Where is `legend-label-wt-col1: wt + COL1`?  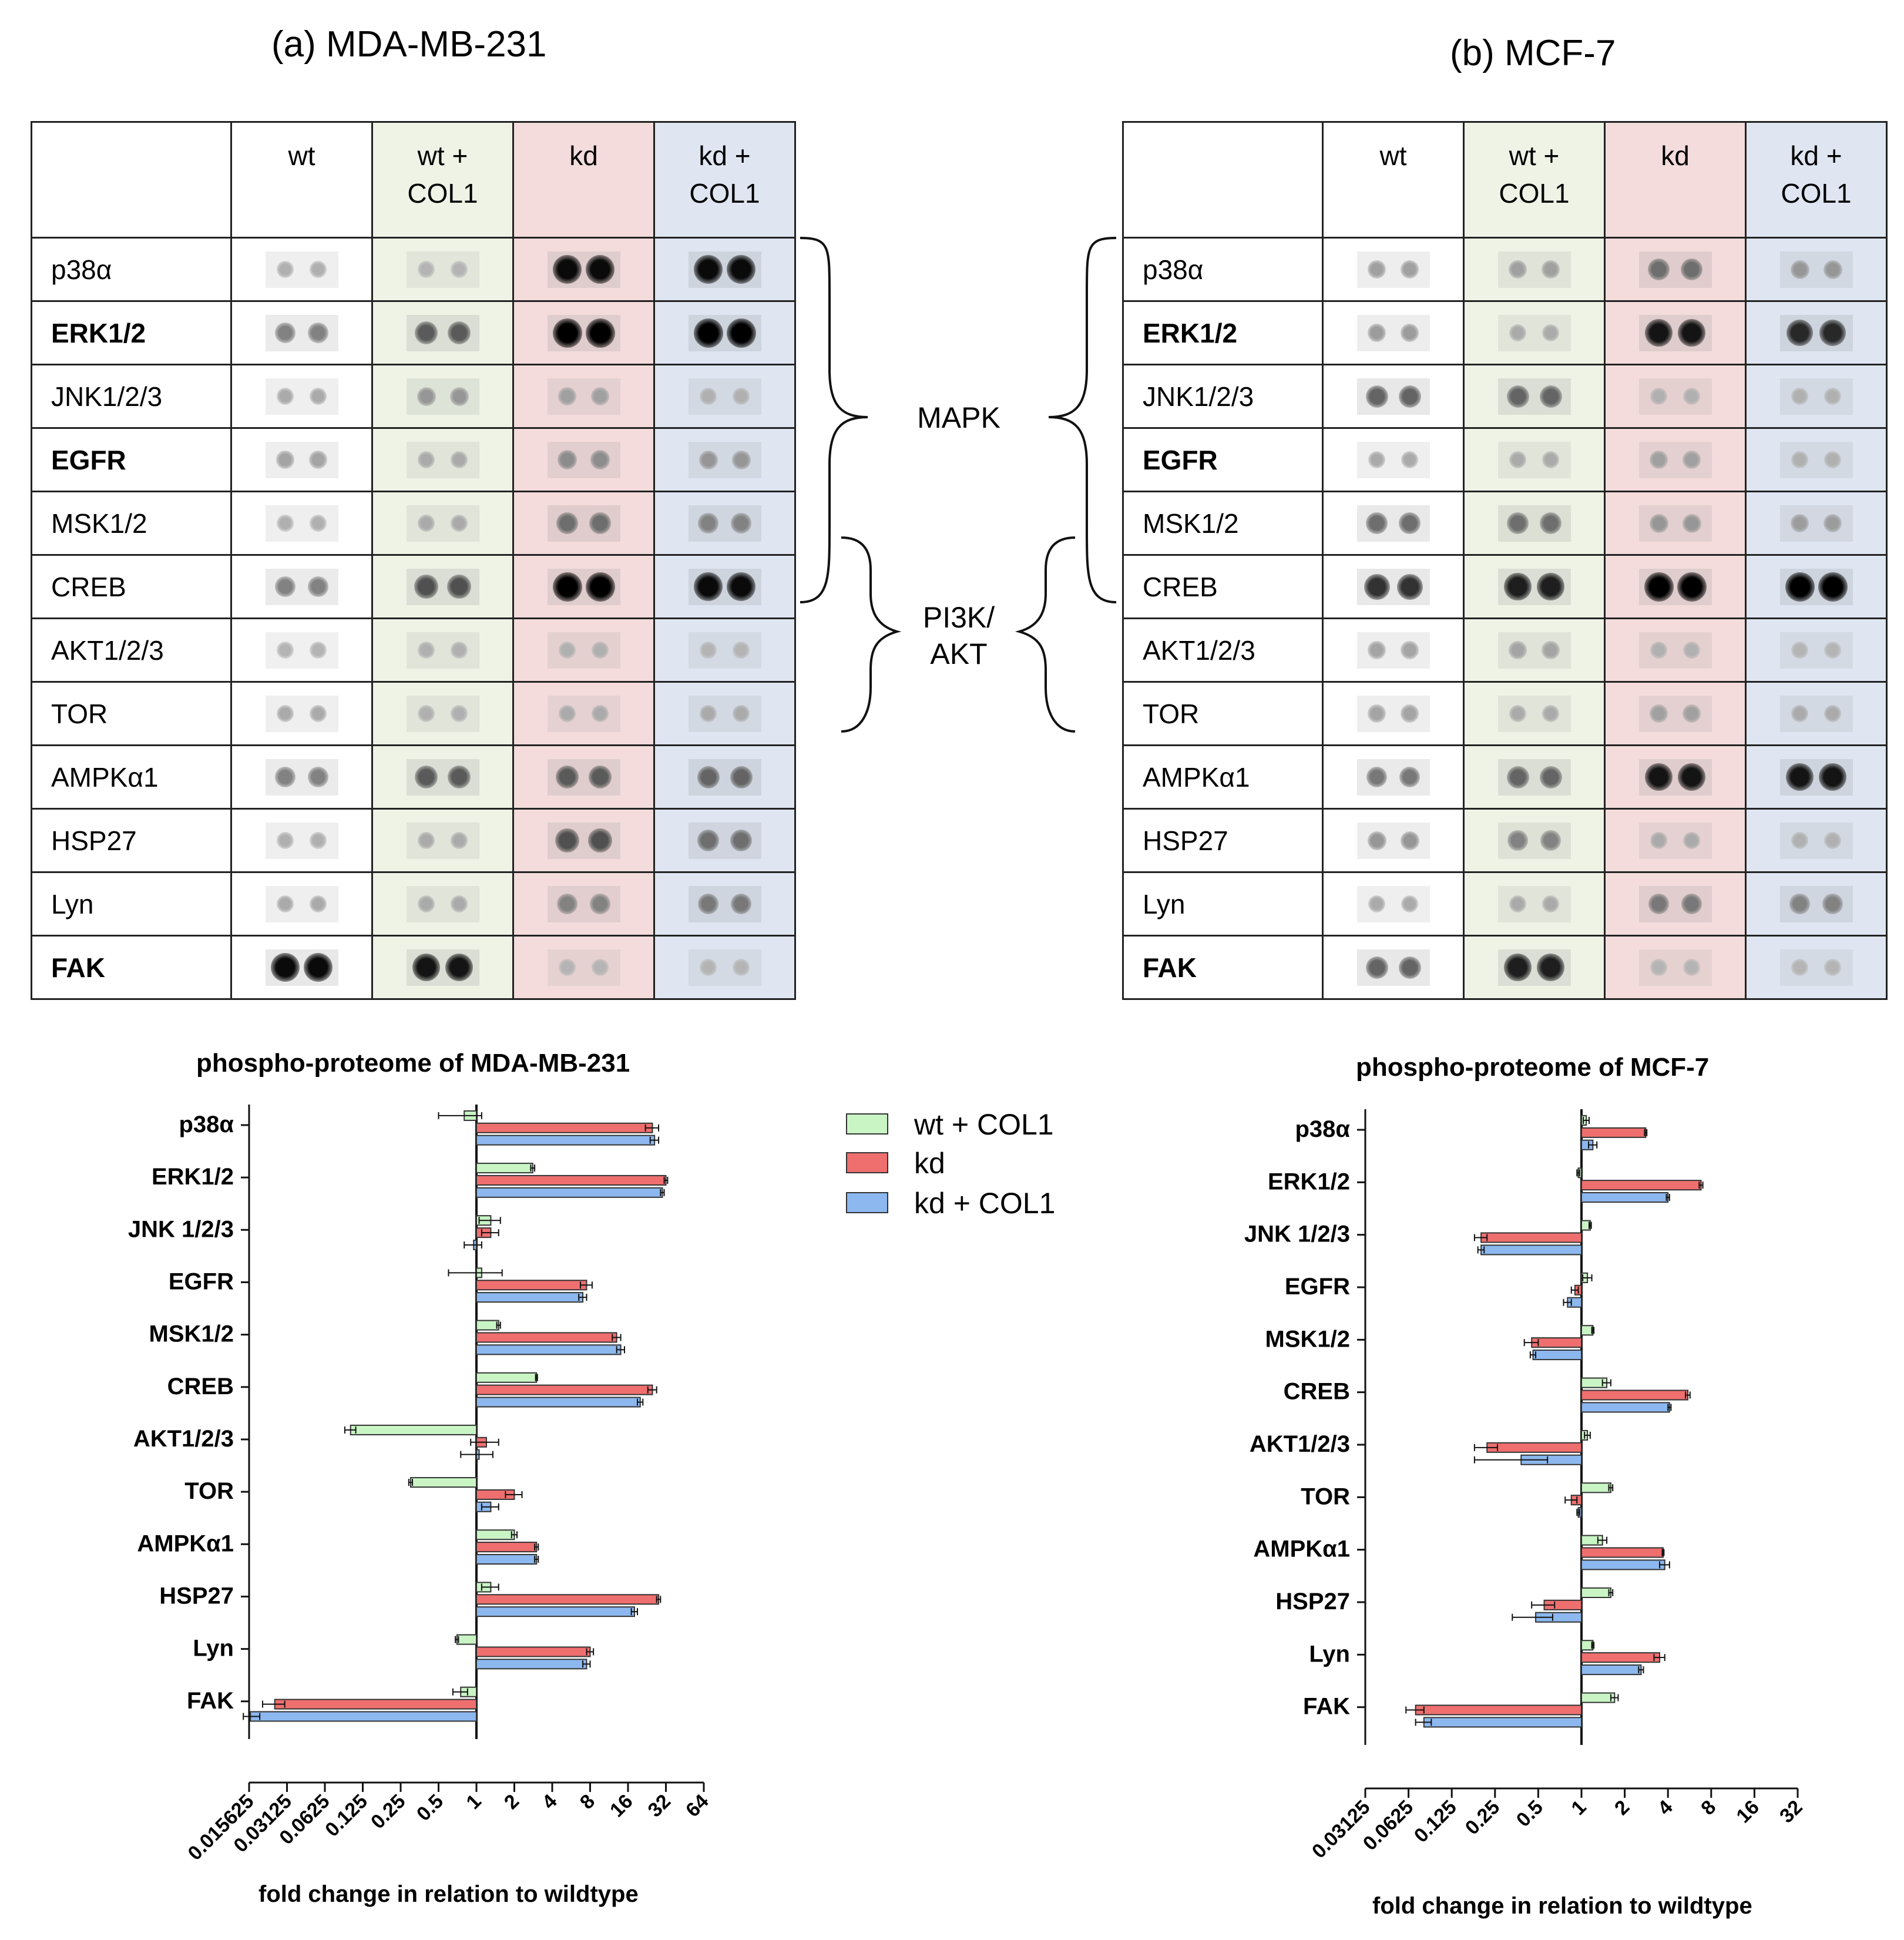 legend-label-wt-col1: wt + COL1 is located at coordinates (984, 1124).